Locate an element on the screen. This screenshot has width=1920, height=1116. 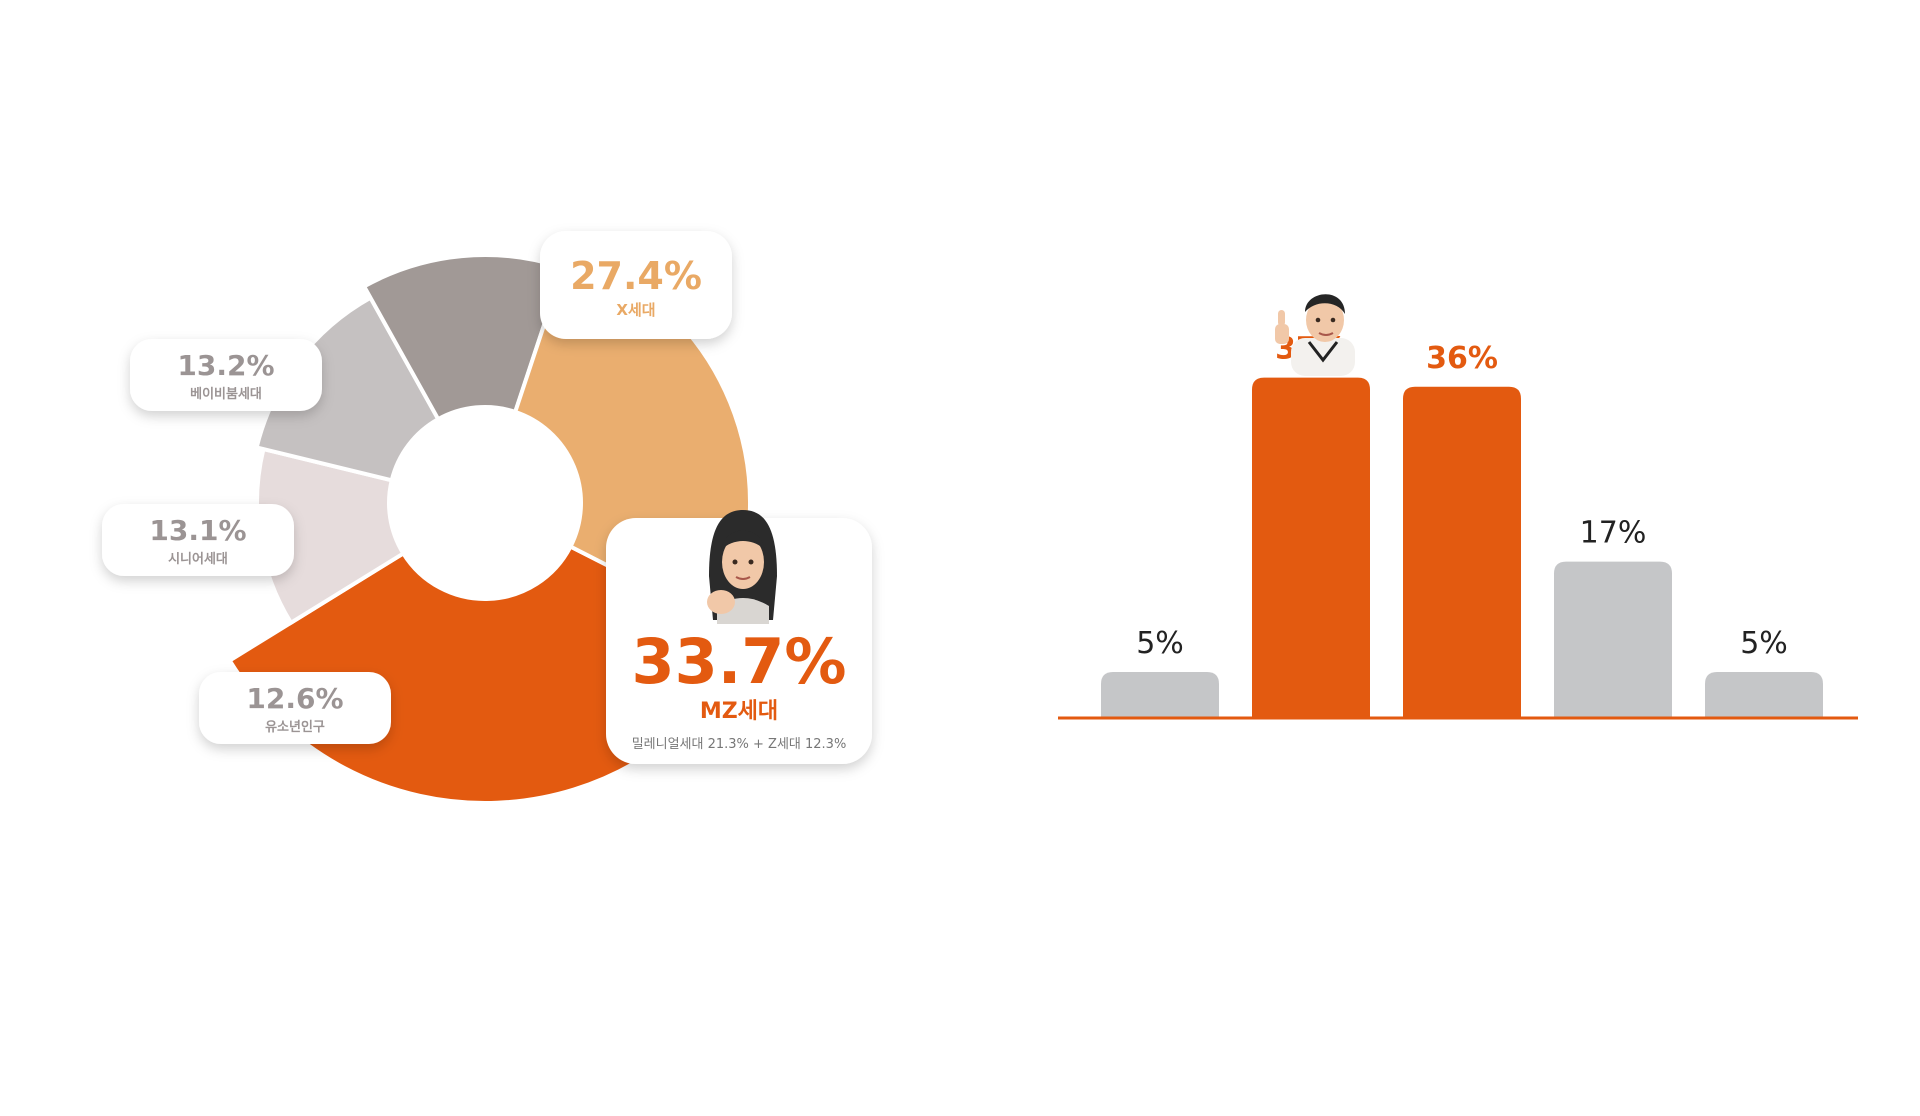
slice-value-label: 27.4% is located at coordinates (636, 276).